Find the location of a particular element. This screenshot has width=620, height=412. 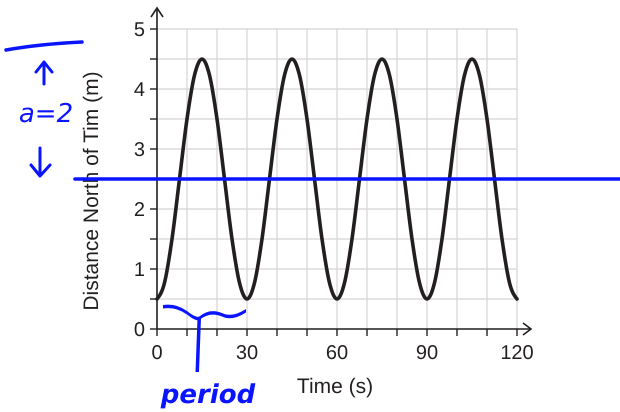

x-tick-label: 120 is located at coordinates (517, 353).